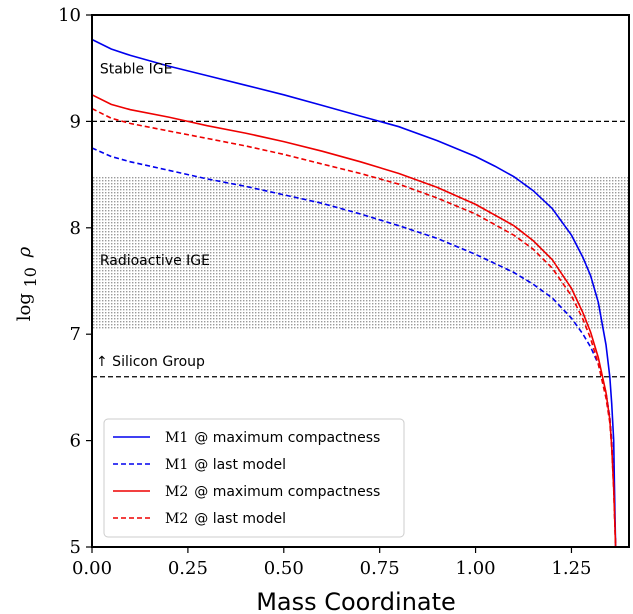  I want to click on y-axis-label-symbol: ρ, so click(24, 252).